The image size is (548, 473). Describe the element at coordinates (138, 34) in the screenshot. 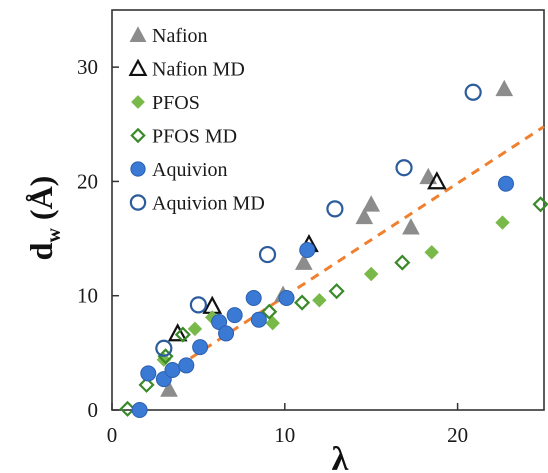

I see `legend-marker-nafion` at that location.